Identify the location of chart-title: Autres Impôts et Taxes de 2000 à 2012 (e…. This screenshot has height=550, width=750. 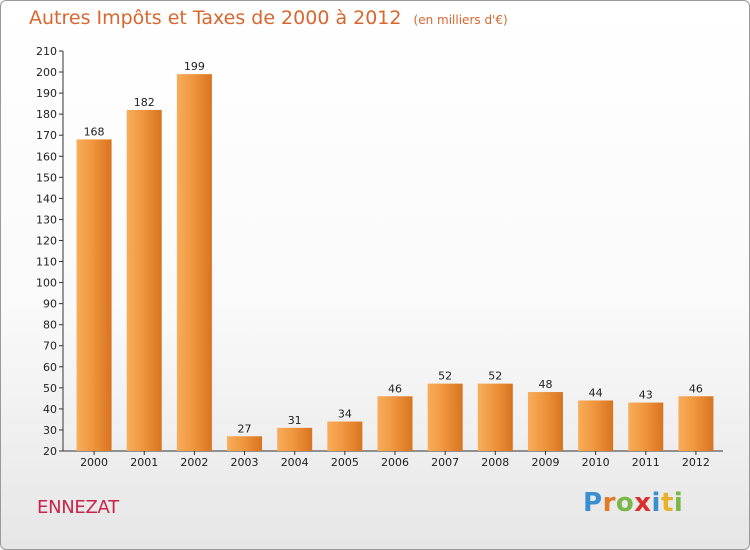
(268, 18).